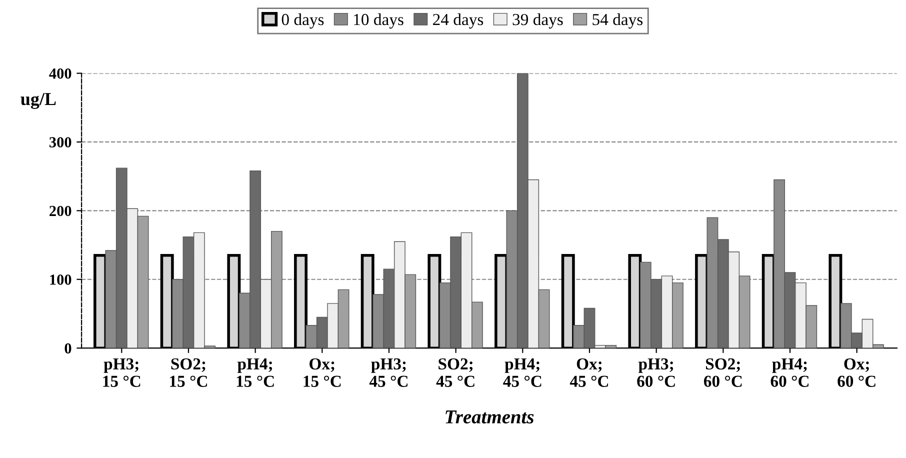 Image resolution: width=906 pixels, height=458 pixels. What do you see at coordinates (656, 372) in the screenshot?
I see `x-tick-label: pH3; 60 °C` at bounding box center [656, 372].